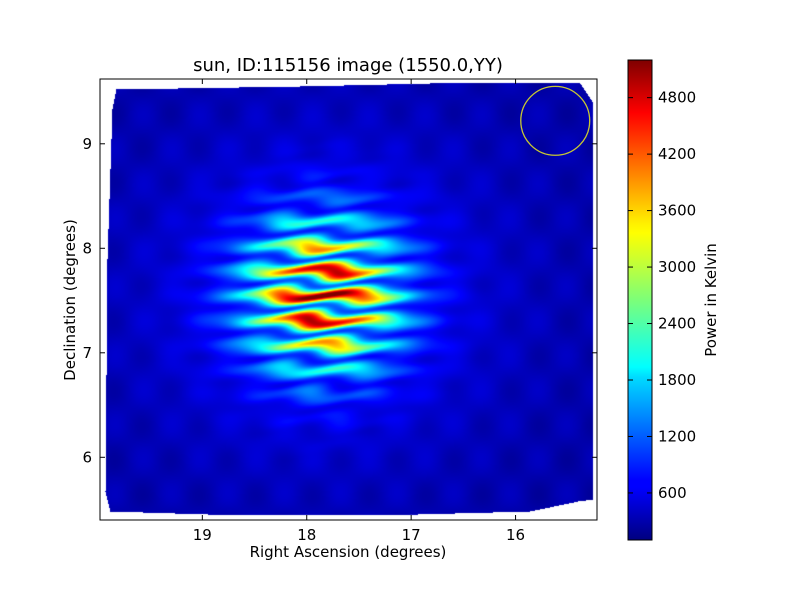 The height and width of the screenshot is (600, 800). Describe the element at coordinates (672, 493) in the screenshot. I see `colorbar-tick-label: 600` at that location.